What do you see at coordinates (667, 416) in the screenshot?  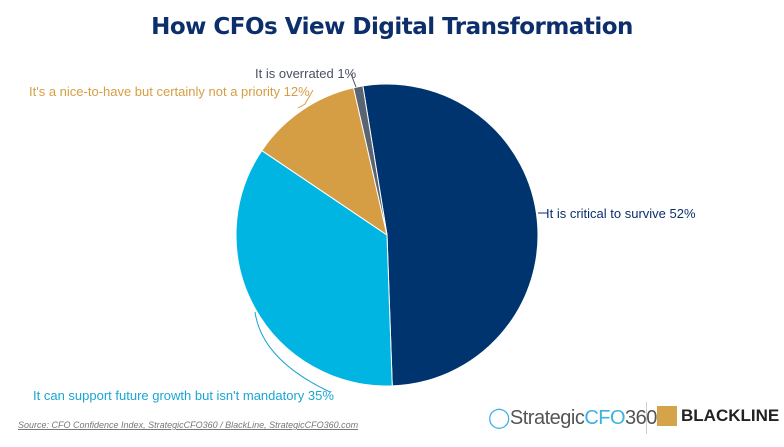 I see `blackline-mark-icon` at bounding box center [667, 416].